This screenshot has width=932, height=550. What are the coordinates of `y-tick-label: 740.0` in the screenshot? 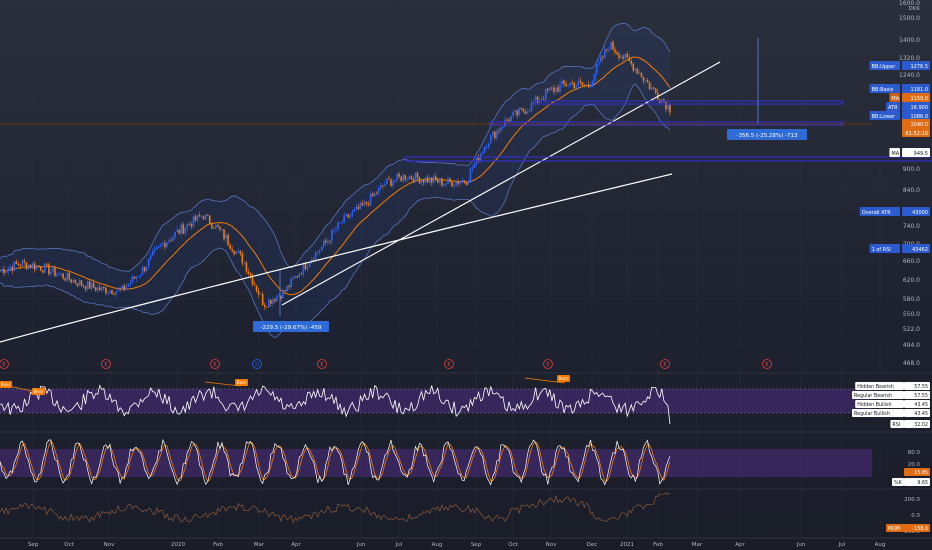 It's located at (911, 226).